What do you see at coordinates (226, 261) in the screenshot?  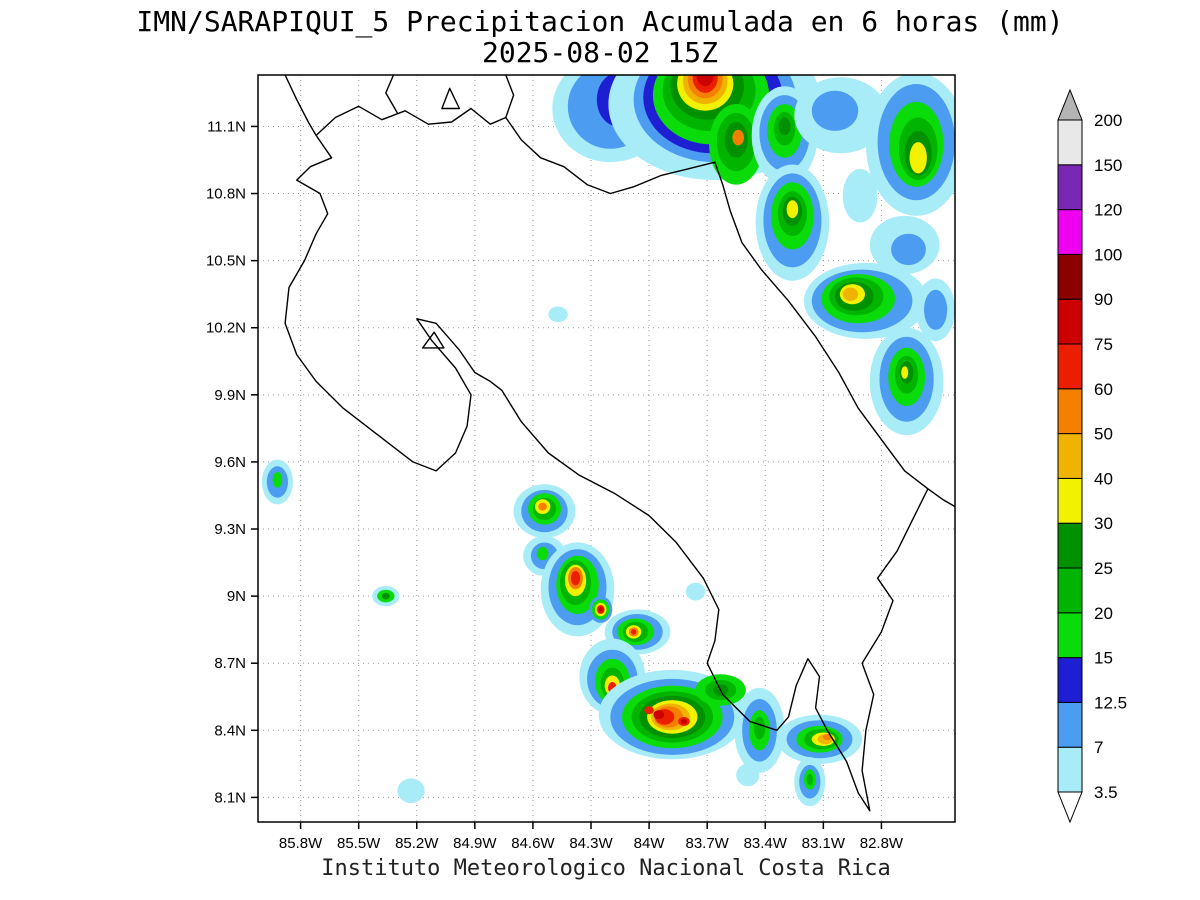 I see `y-tick-label: 10.5N` at bounding box center [226, 261].